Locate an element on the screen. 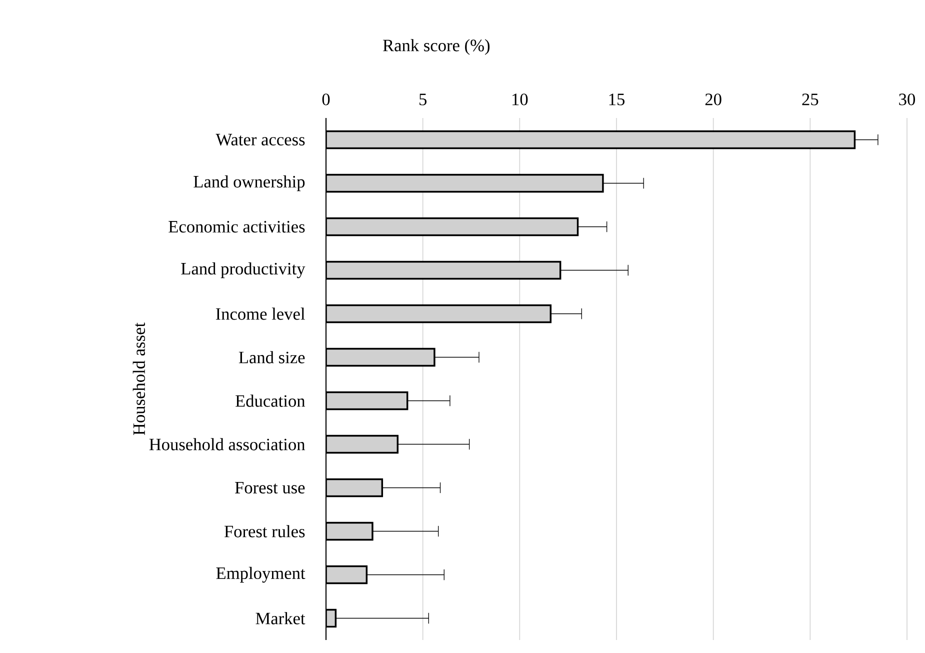 The height and width of the screenshot is (653, 925). x-tick-label: 5 is located at coordinates (423, 100).